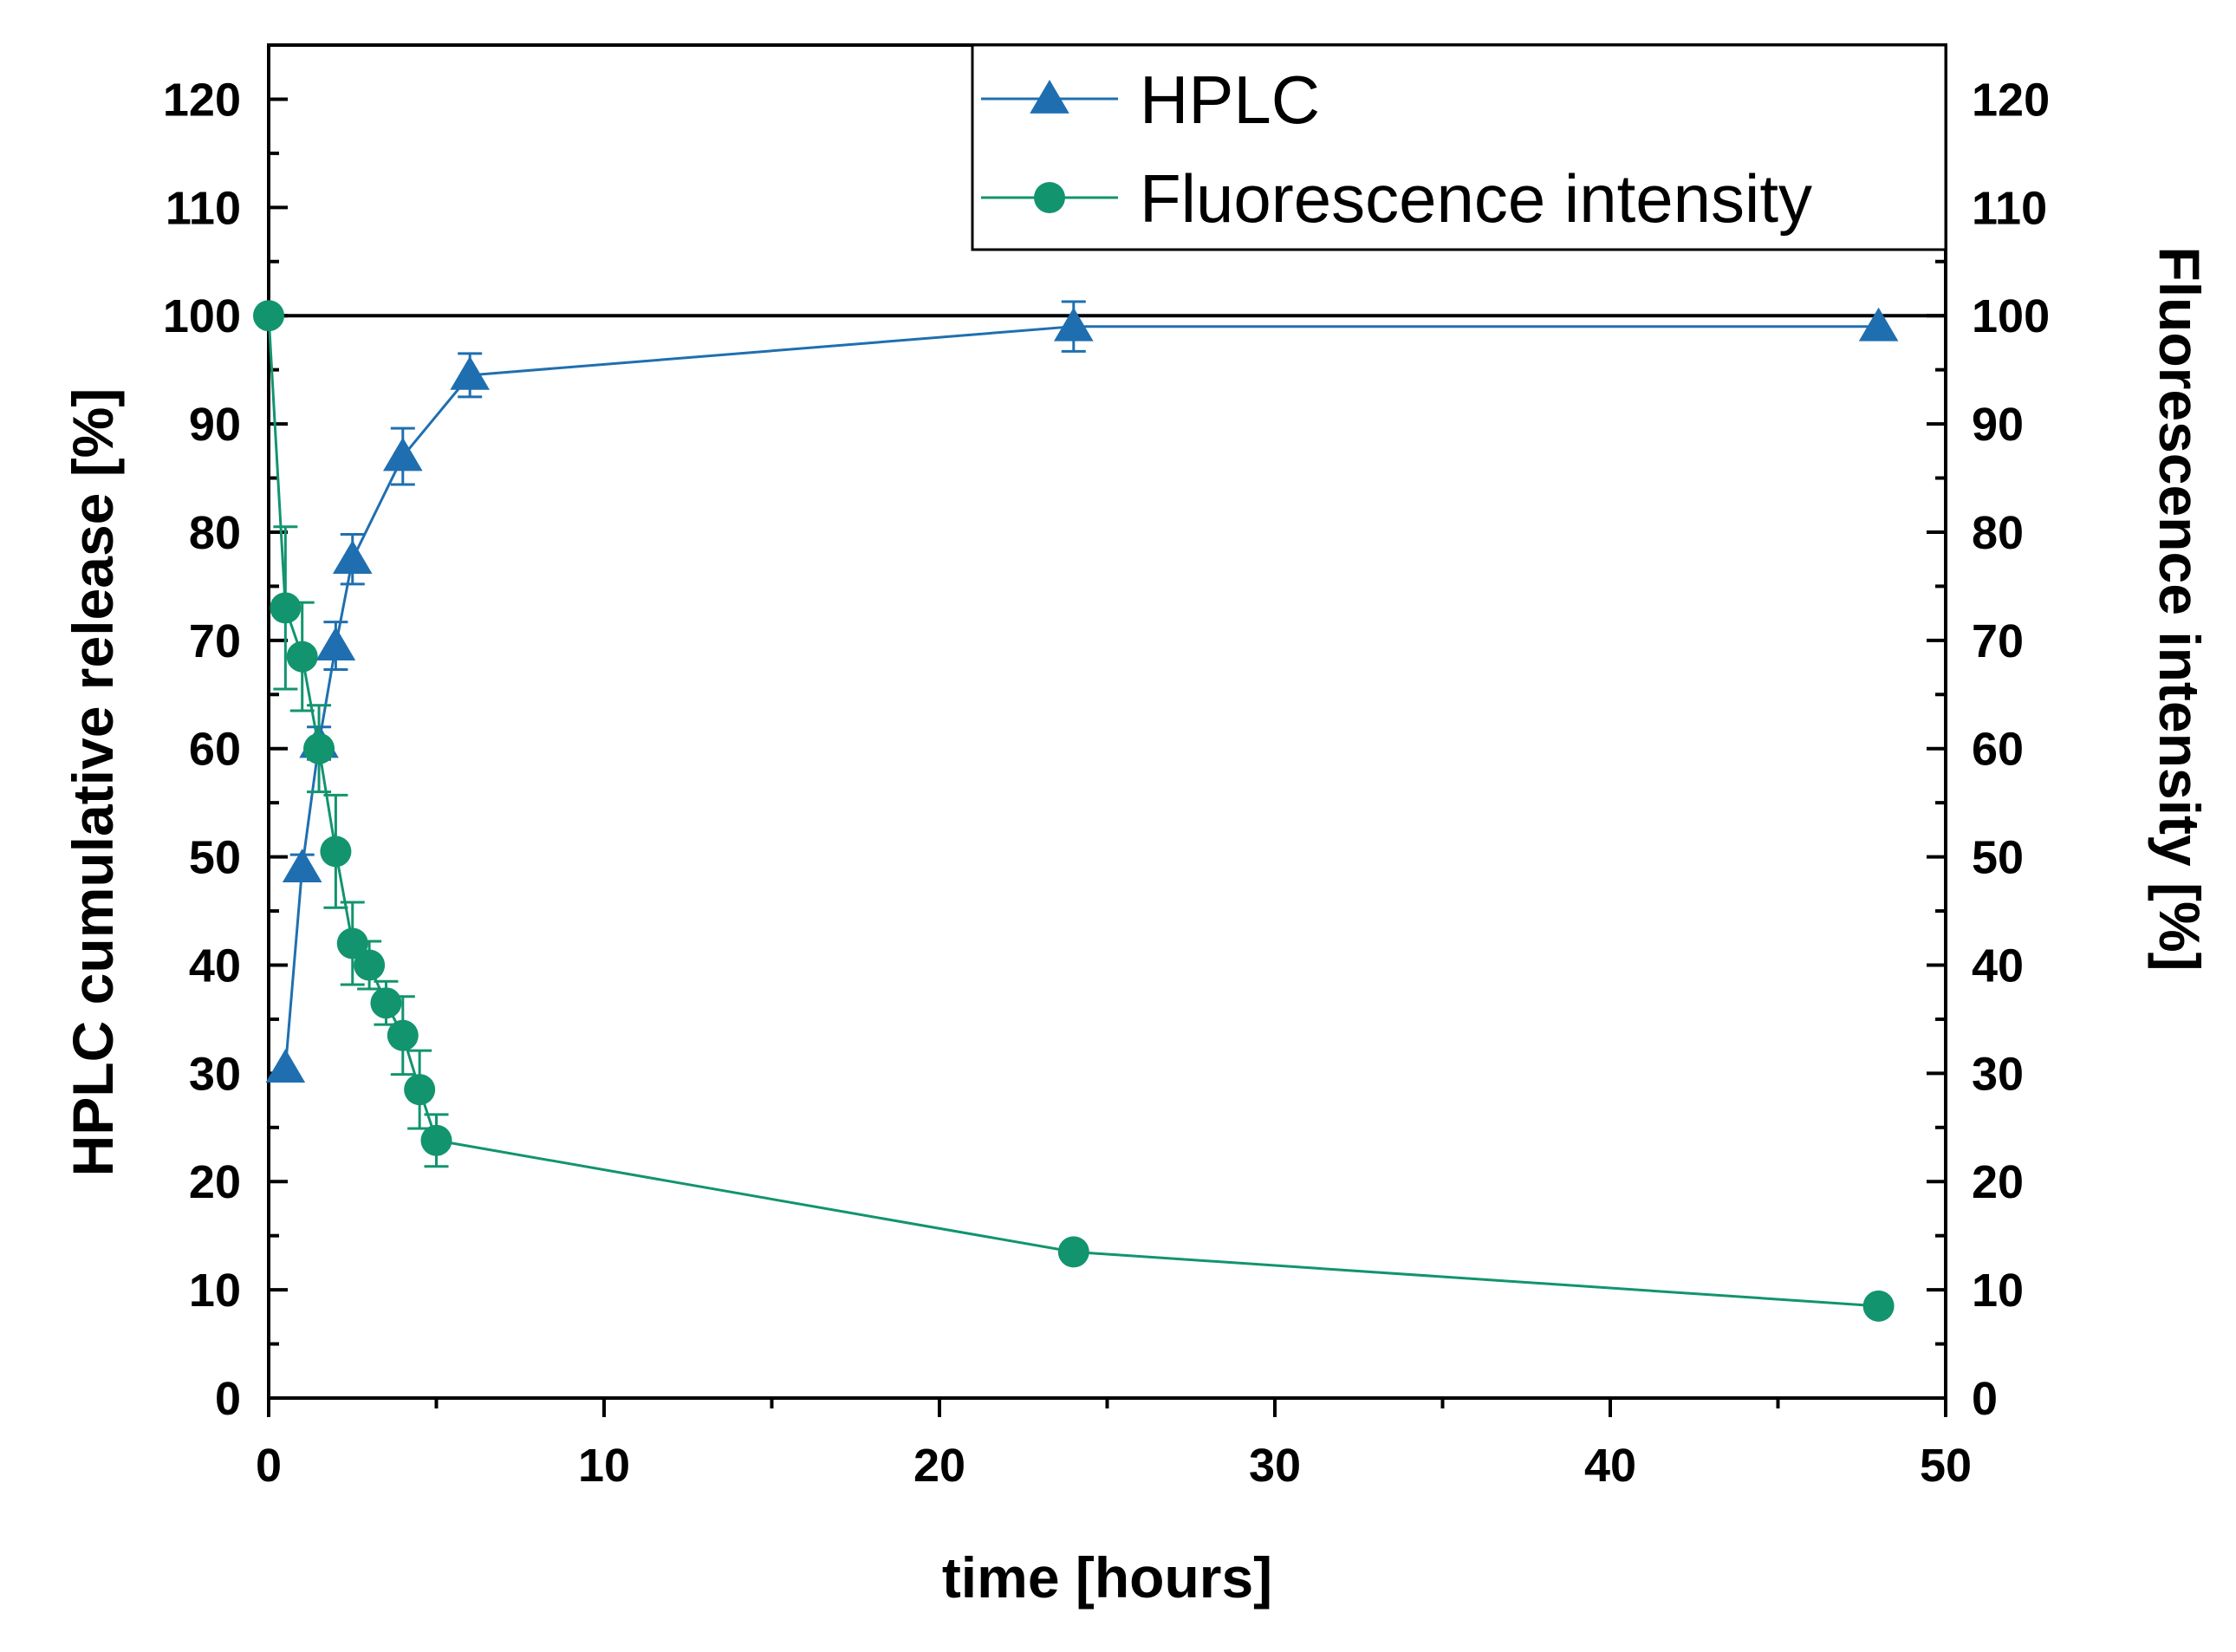 Image resolution: width=2236 pixels, height=1652 pixels. What do you see at coordinates (202, 316) in the screenshot?
I see `y-left-tick-label: 100` at bounding box center [202, 316].